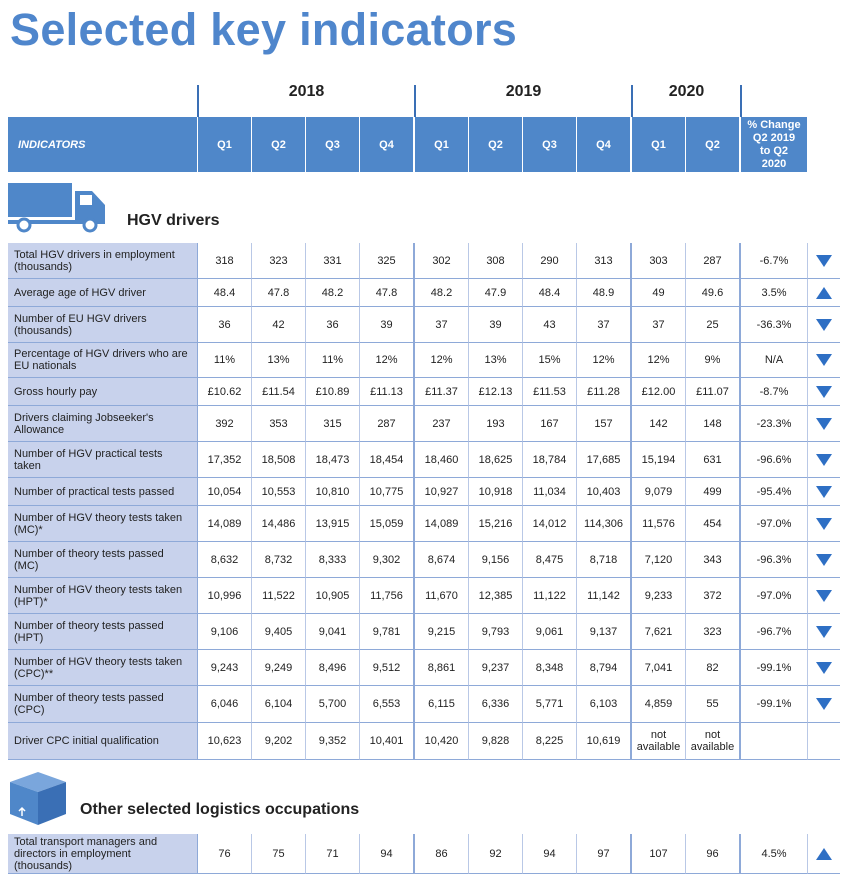 The height and width of the screenshot is (874, 866). Describe the element at coordinates (774, 325) in the screenshot. I see `change-cell: -36.3%` at that location.